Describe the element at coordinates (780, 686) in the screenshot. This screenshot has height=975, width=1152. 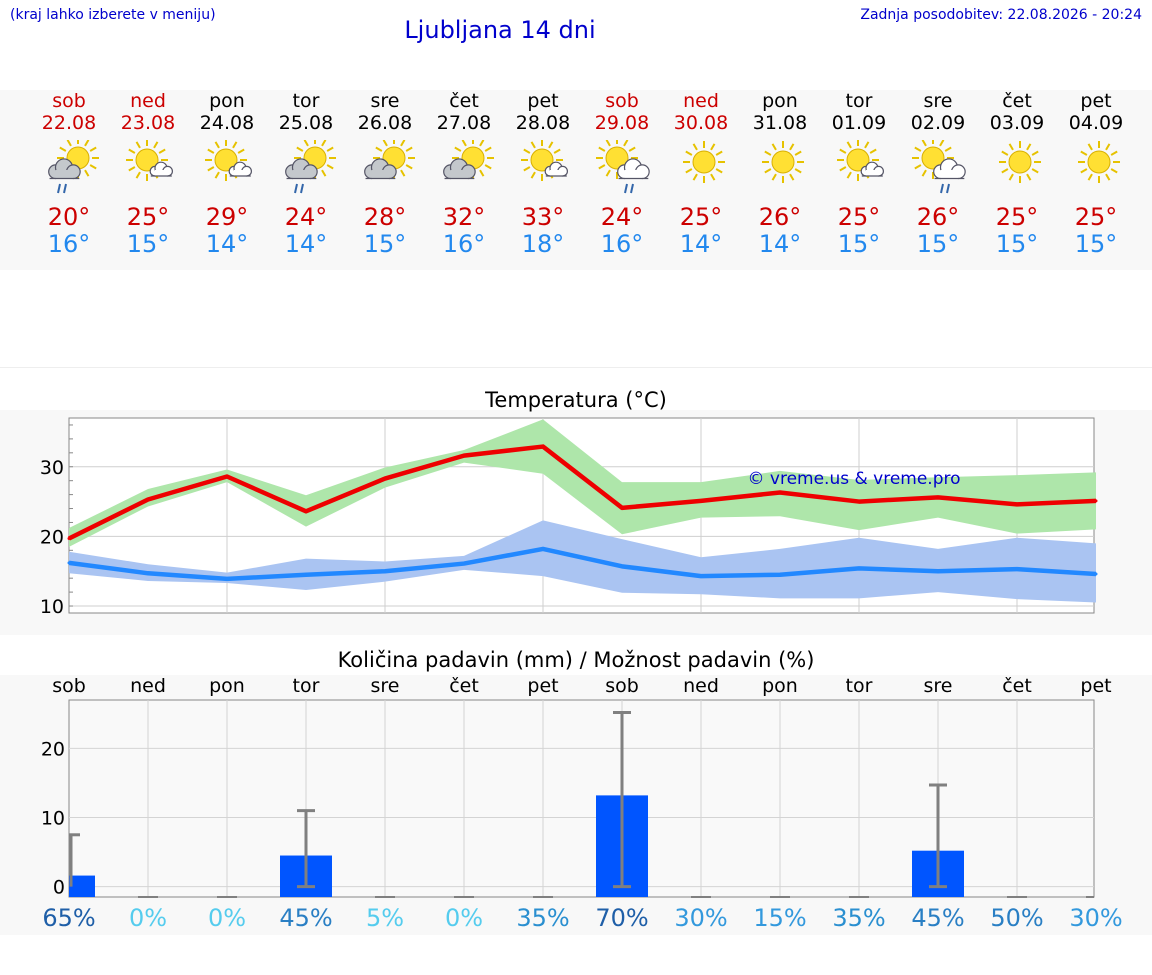
I see `precip-day-label: pon` at that location.